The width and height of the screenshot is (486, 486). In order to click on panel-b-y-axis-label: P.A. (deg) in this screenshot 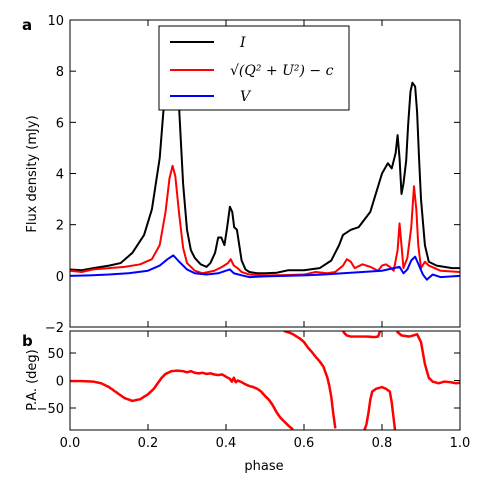, I will do `click(32, 380)`.